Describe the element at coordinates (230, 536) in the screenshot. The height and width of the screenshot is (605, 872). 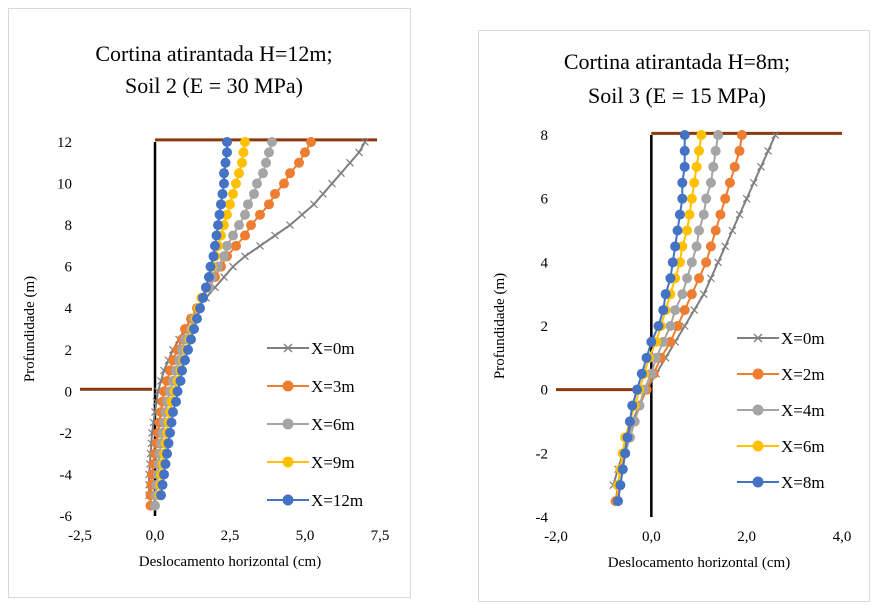
I see `x-tick-label: 2,5` at that location.